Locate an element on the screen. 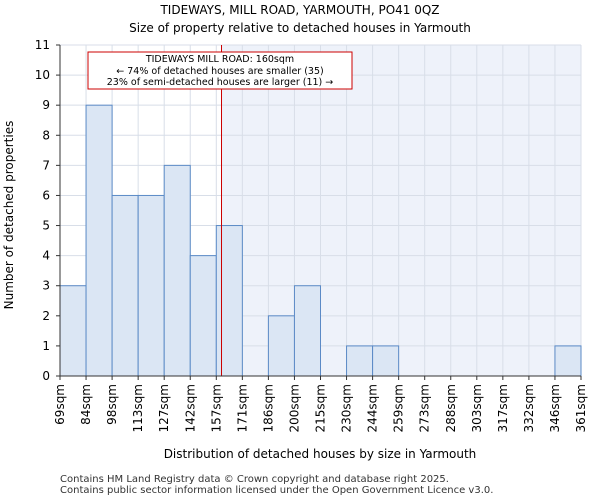 This screenshot has width=600, height=500. x-tick-label: 273sqm is located at coordinates (425, 408).